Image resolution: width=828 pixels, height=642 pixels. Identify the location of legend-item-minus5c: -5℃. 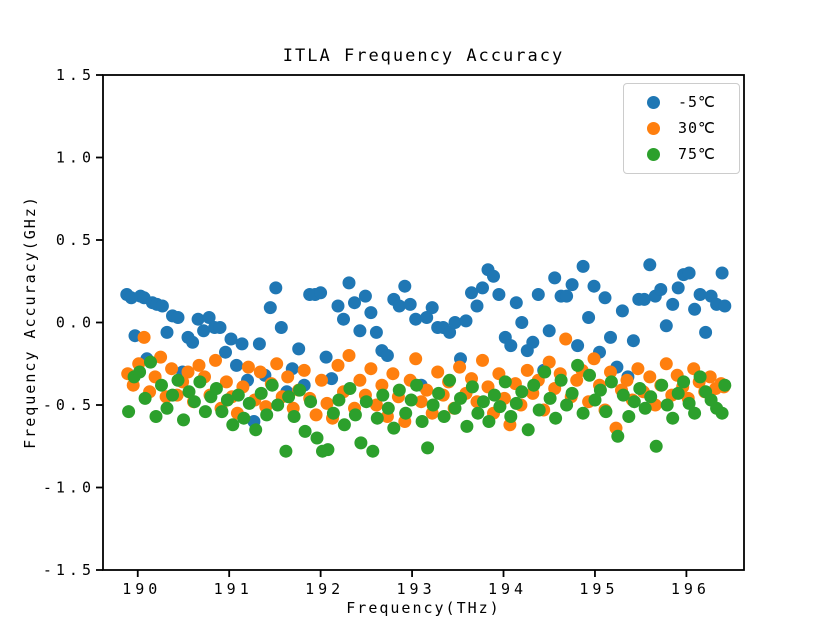
(681, 102).